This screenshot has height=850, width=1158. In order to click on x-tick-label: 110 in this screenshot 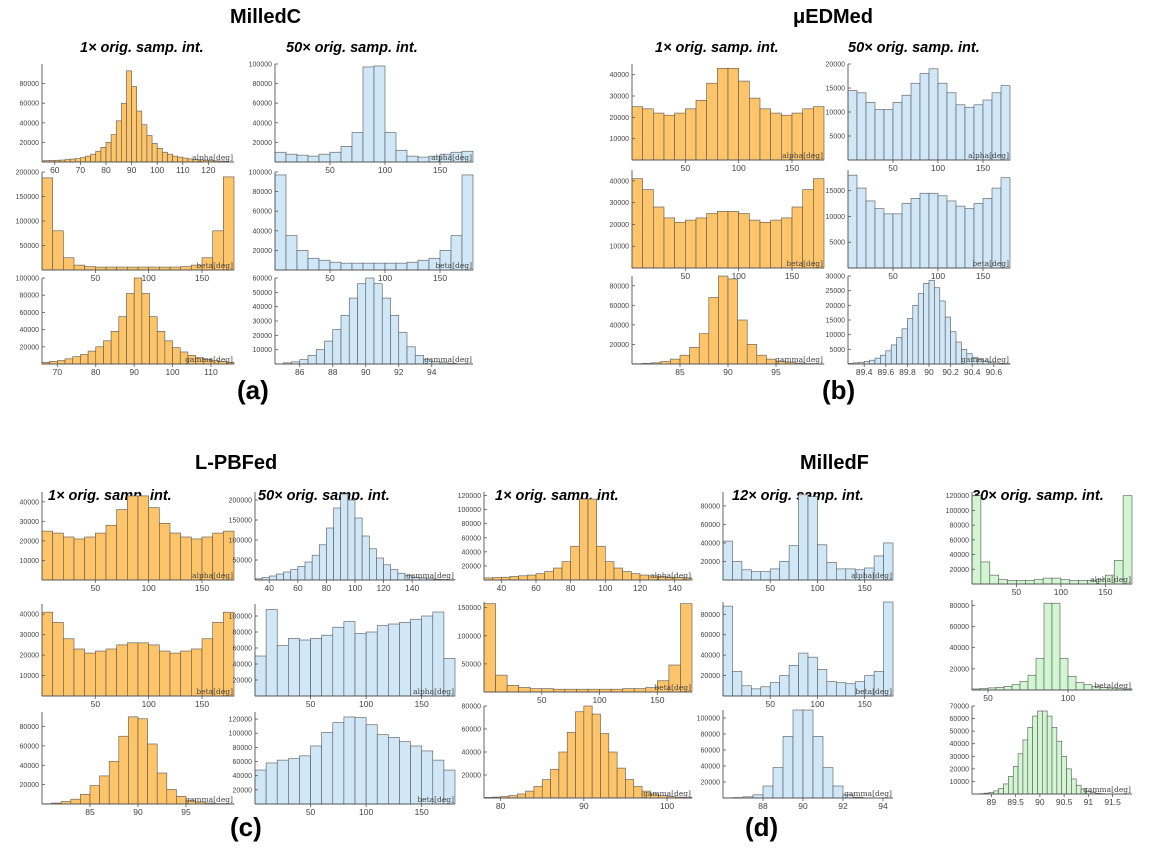, I will do `click(211, 372)`.